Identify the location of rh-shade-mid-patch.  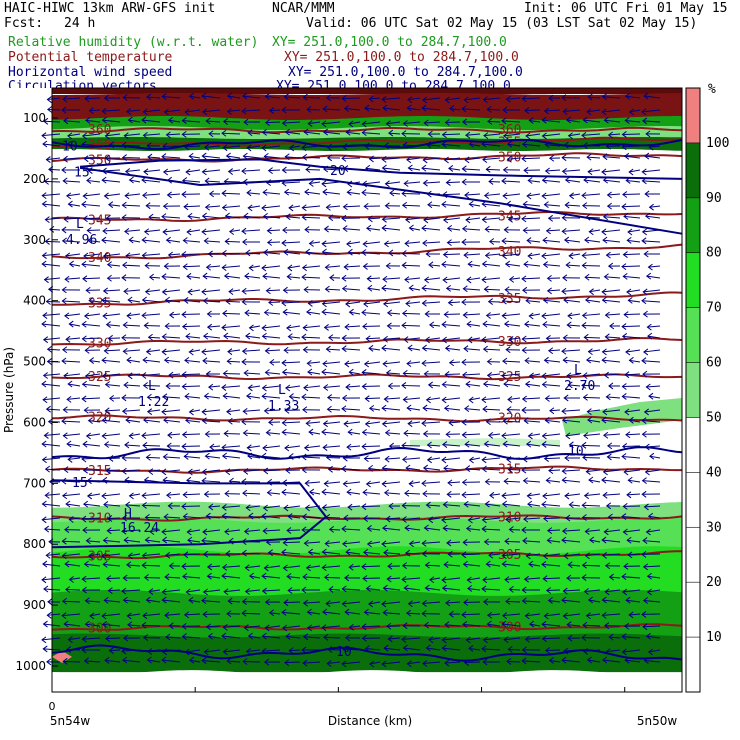
(622, 417).